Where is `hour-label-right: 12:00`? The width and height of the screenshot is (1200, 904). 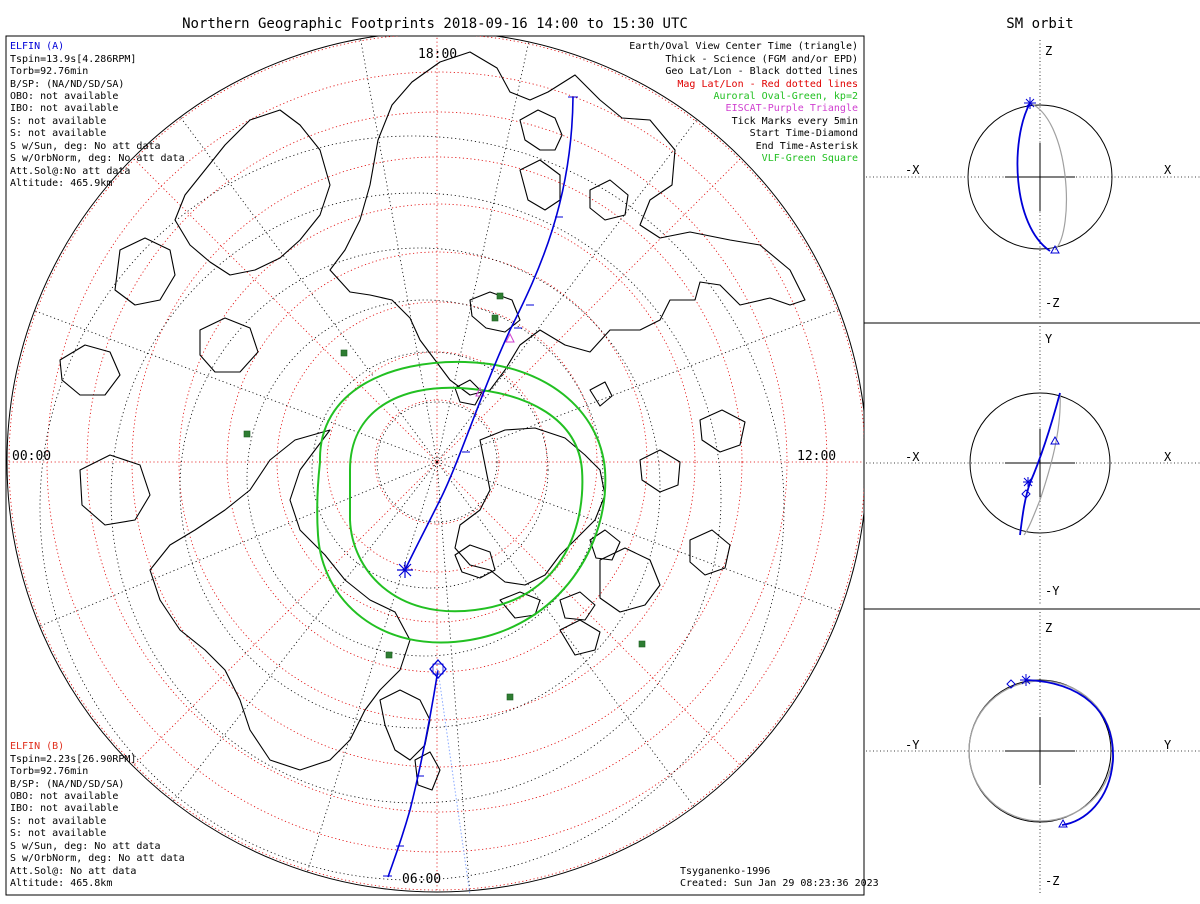 hour-label-right: 12:00 is located at coordinates (816, 456).